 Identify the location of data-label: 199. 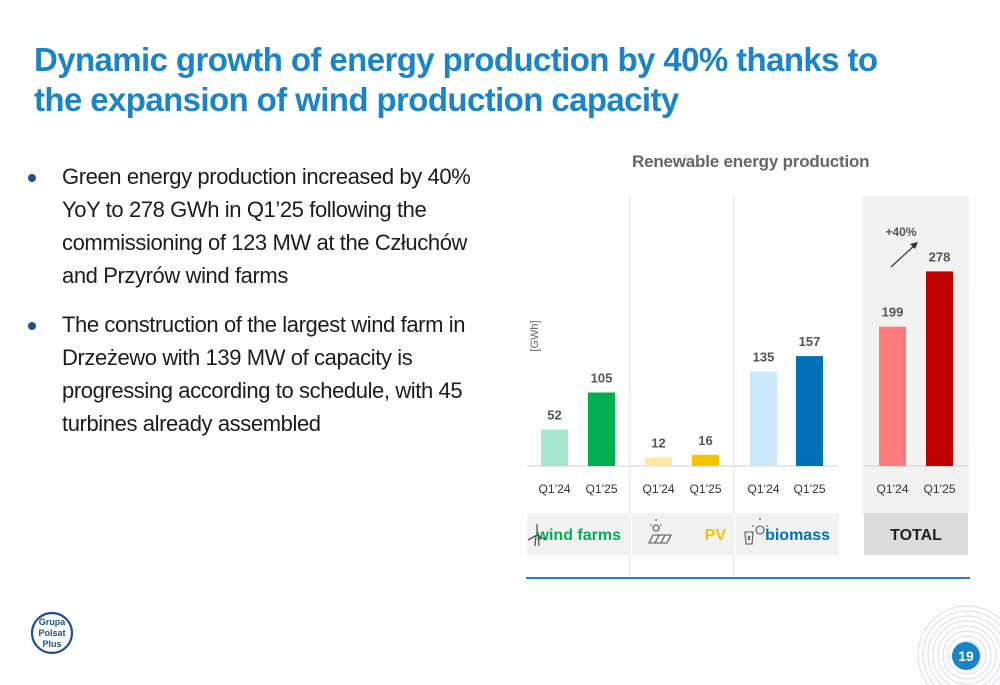
(893, 312).